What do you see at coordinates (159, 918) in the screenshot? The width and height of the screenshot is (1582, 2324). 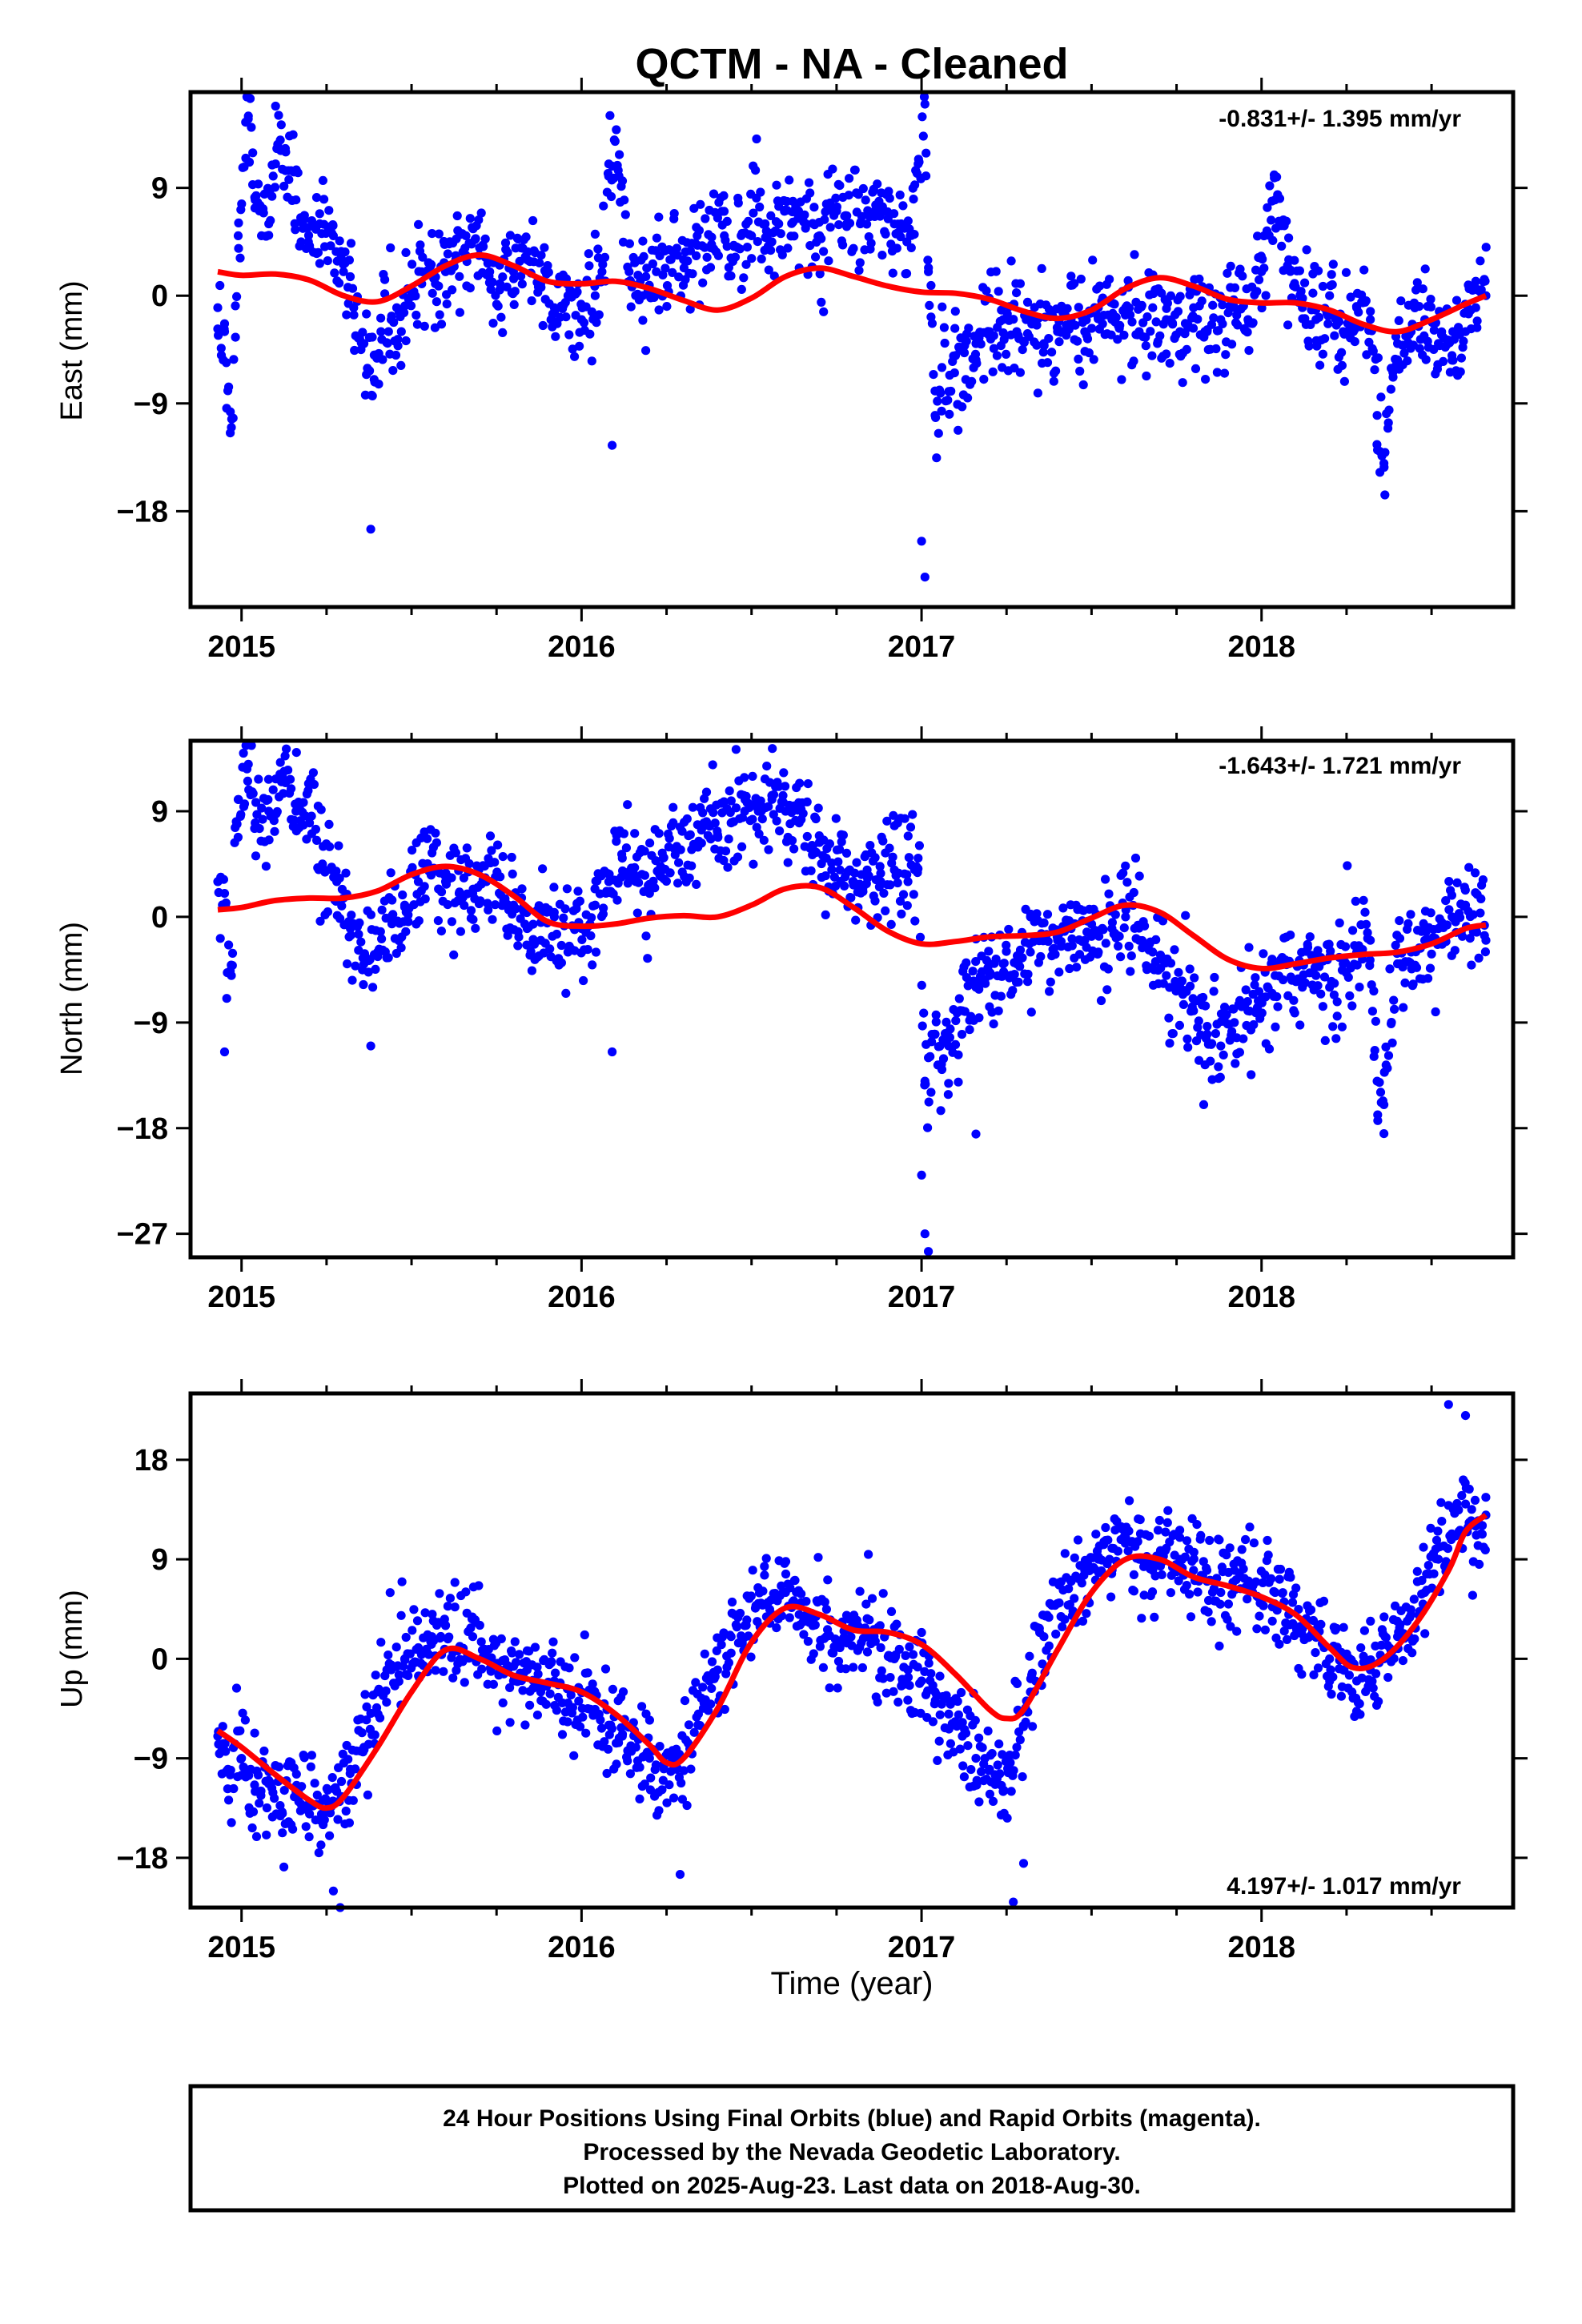 I see `north-y-tick-label: 0` at bounding box center [159, 918].